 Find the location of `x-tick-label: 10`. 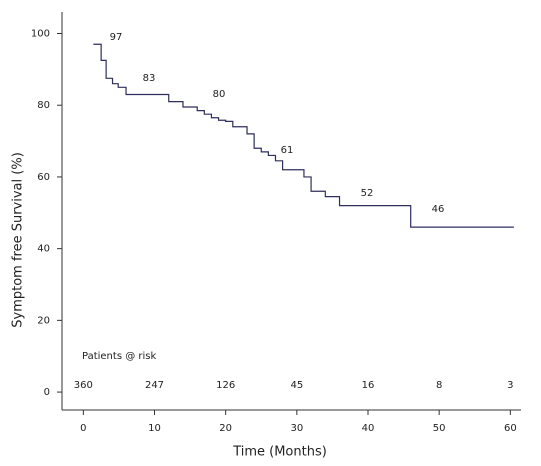

x-tick-label: 10 is located at coordinates (154, 428).